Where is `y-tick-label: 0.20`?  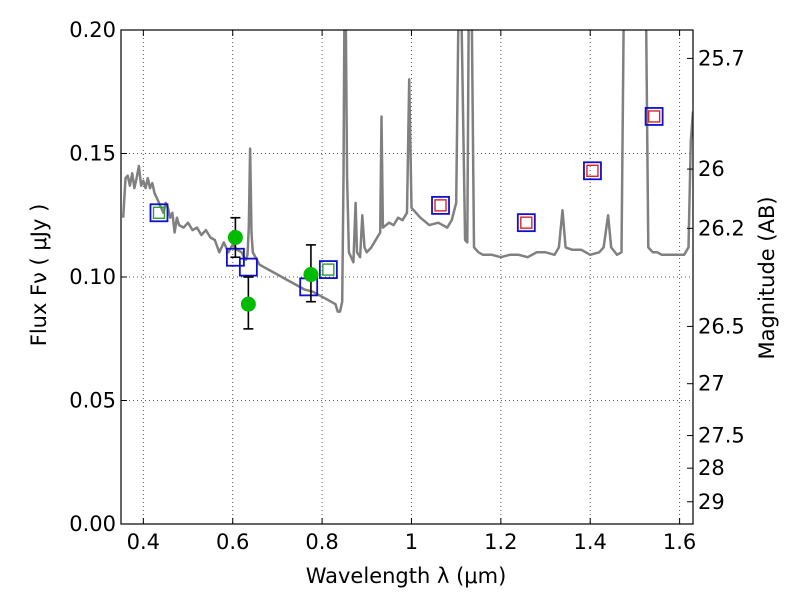
y-tick-label: 0.20 is located at coordinates (92, 30).